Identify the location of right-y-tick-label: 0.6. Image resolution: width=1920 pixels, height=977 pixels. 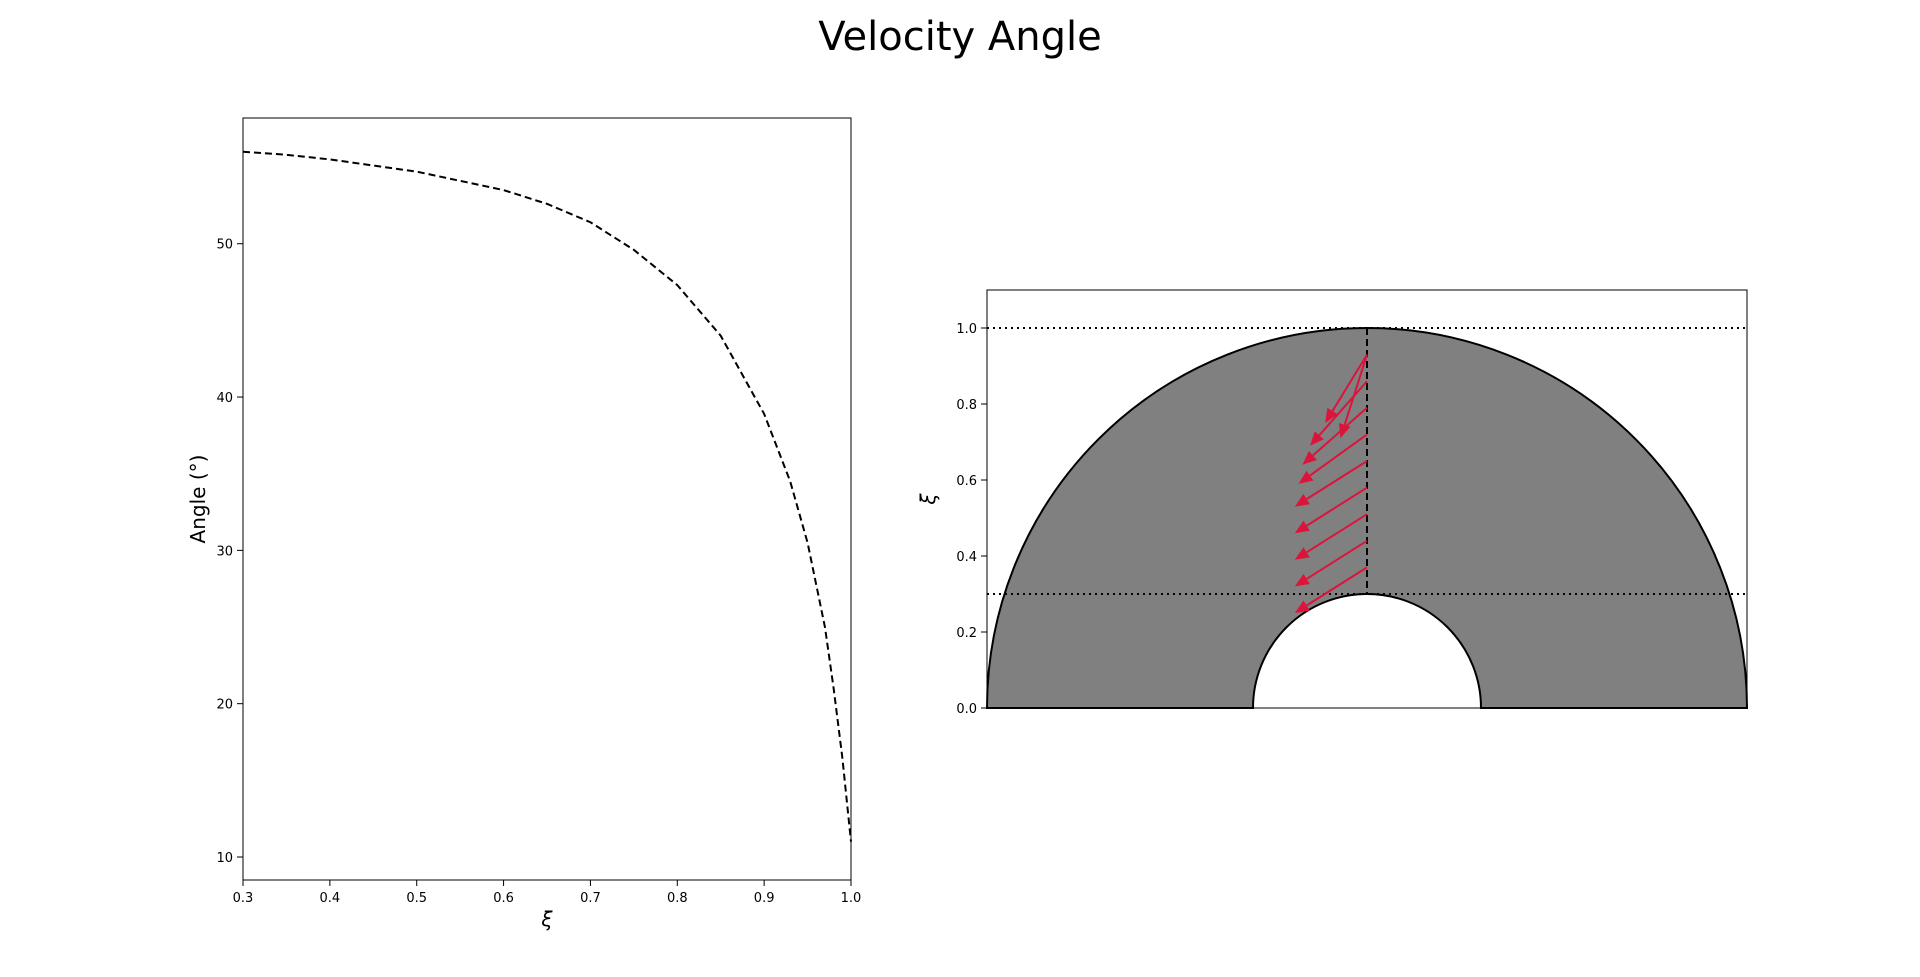
(966, 481).